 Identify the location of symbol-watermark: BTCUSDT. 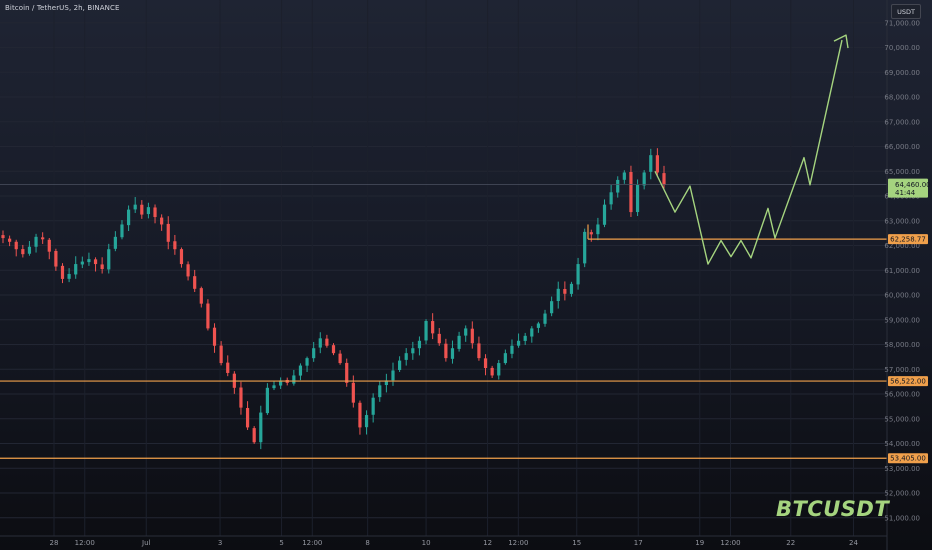
(833, 509).